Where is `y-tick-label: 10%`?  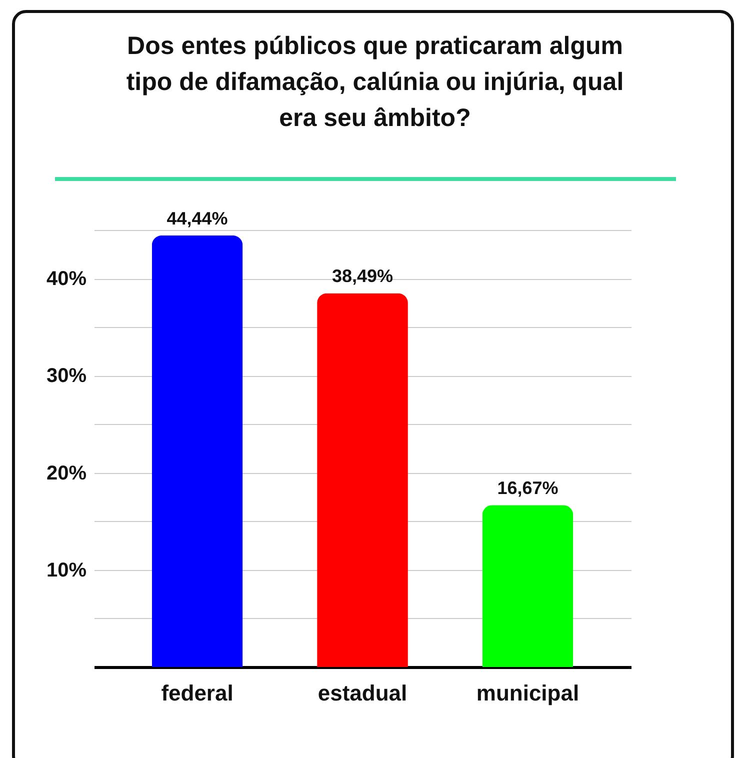
y-tick-label: 10% is located at coordinates (66, 570).